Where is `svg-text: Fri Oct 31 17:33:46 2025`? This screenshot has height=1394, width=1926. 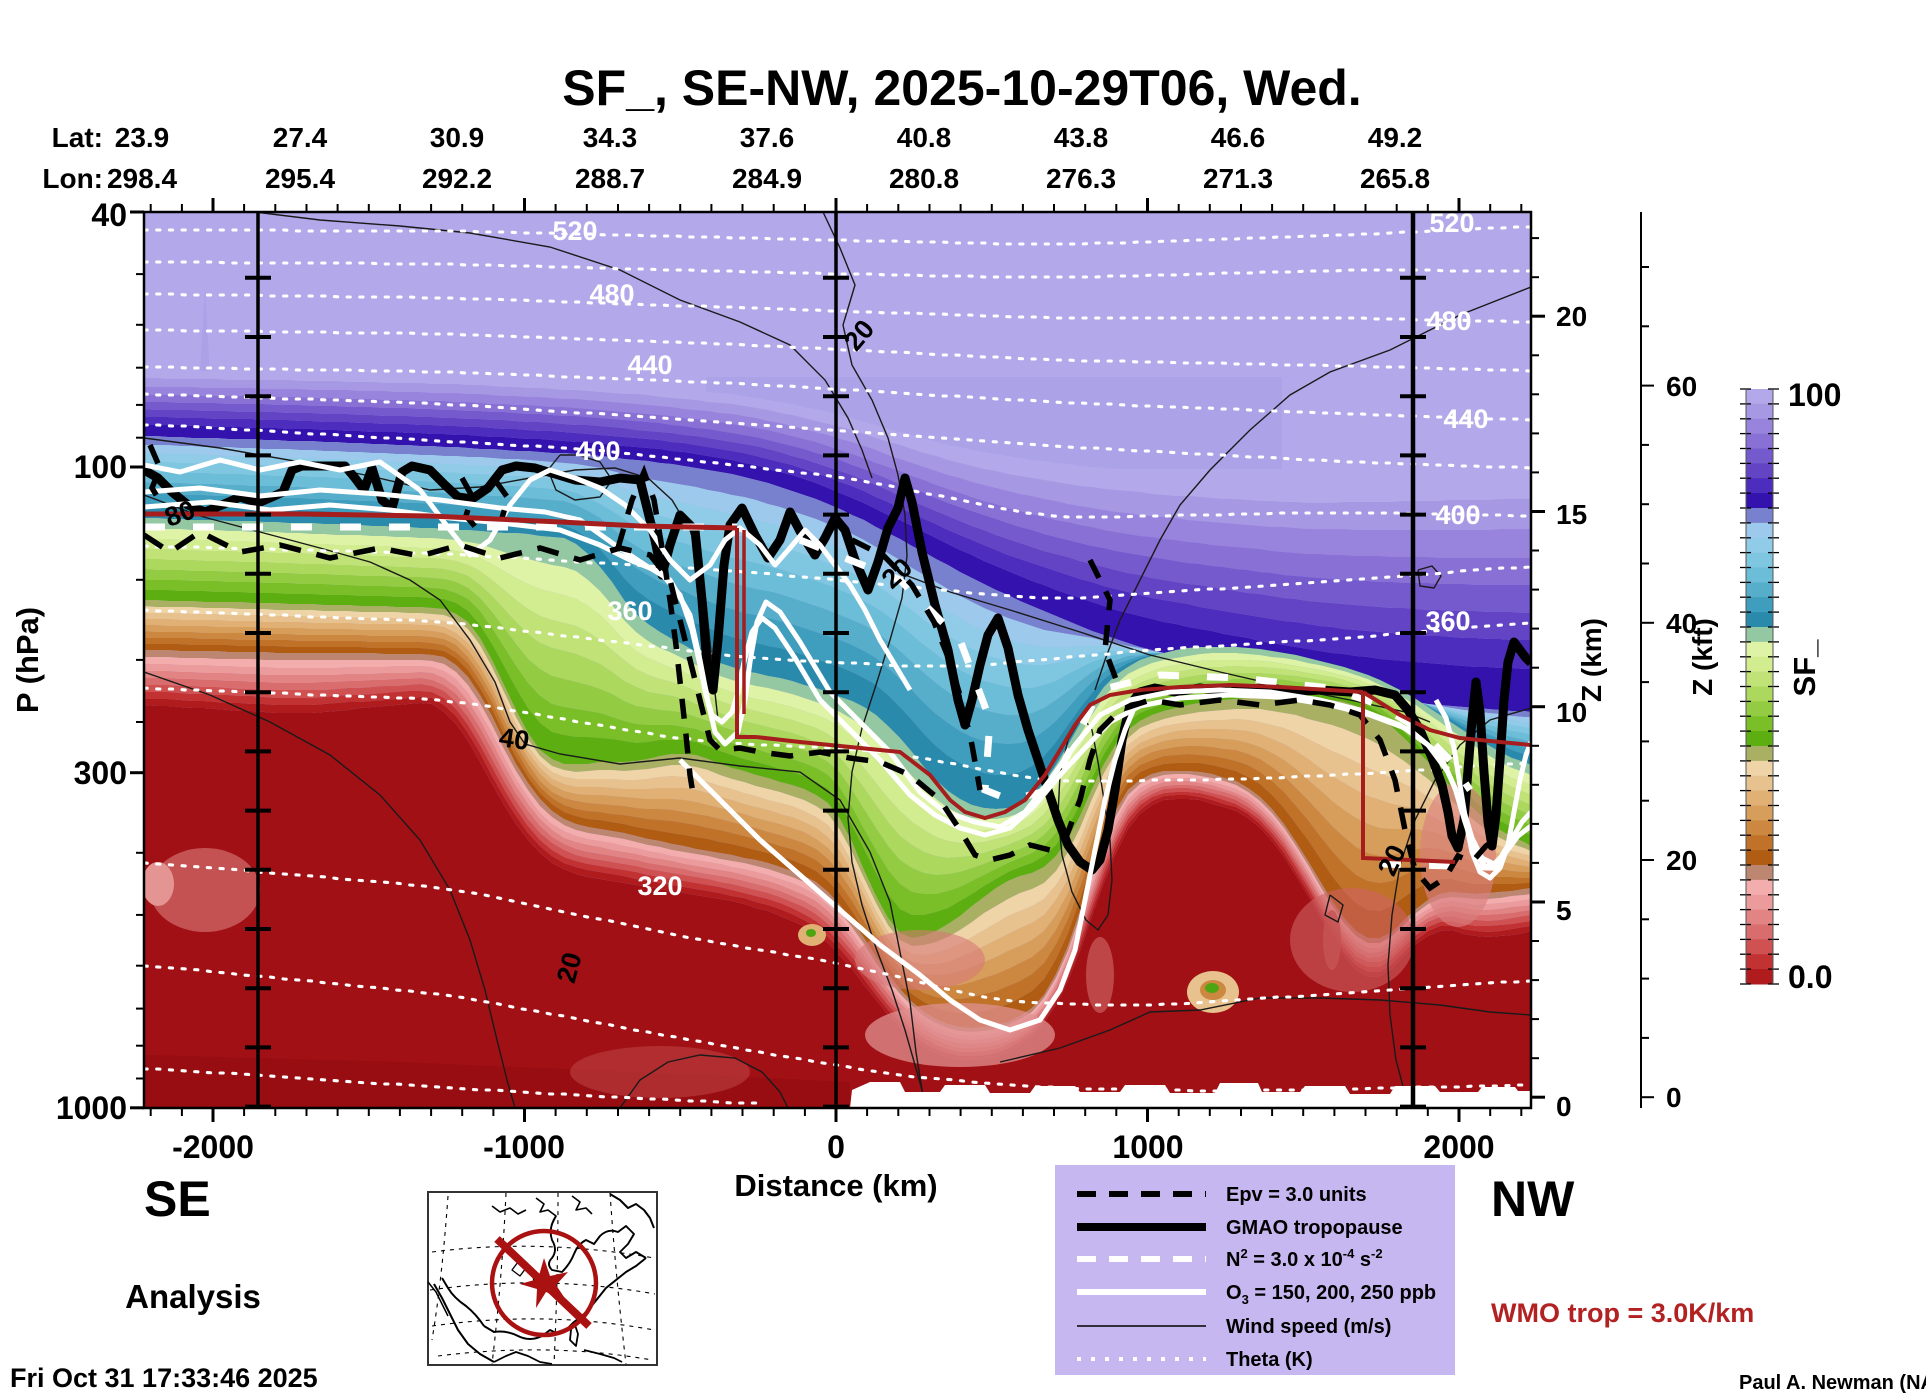
svg-text: Fri Oct 31 17:33:46 2025 is located at coordinates (164, 1378).